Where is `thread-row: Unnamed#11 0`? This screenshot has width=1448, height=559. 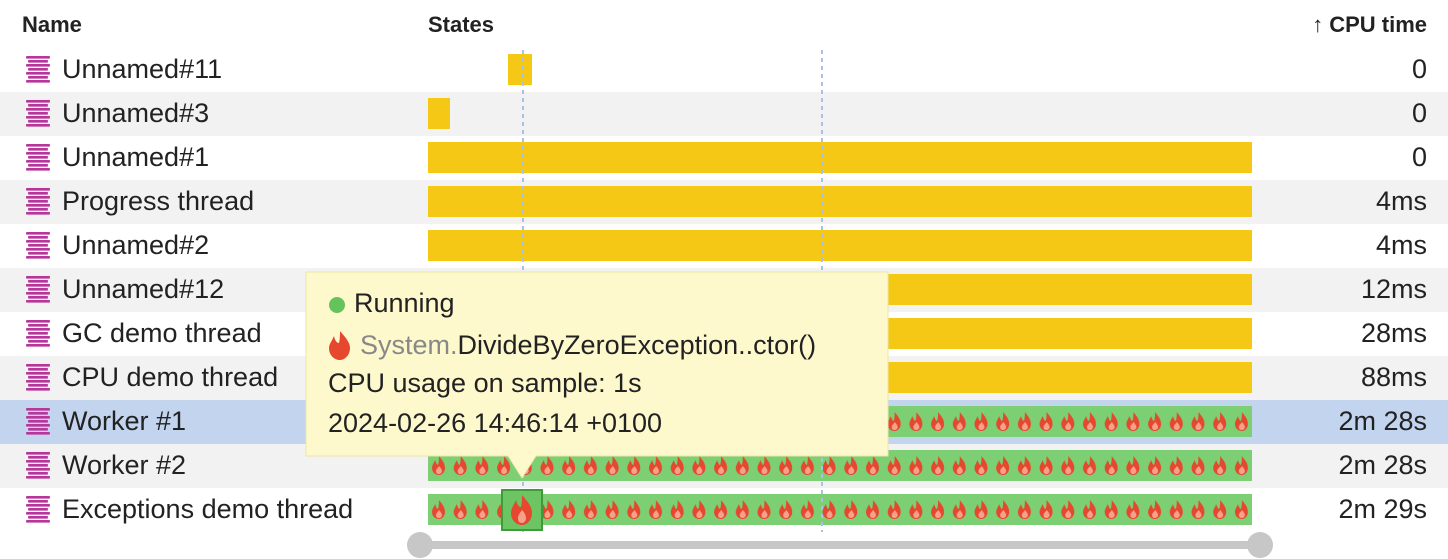
thread-row: Unnamed#11 0 is located at coordinates (724, 70).